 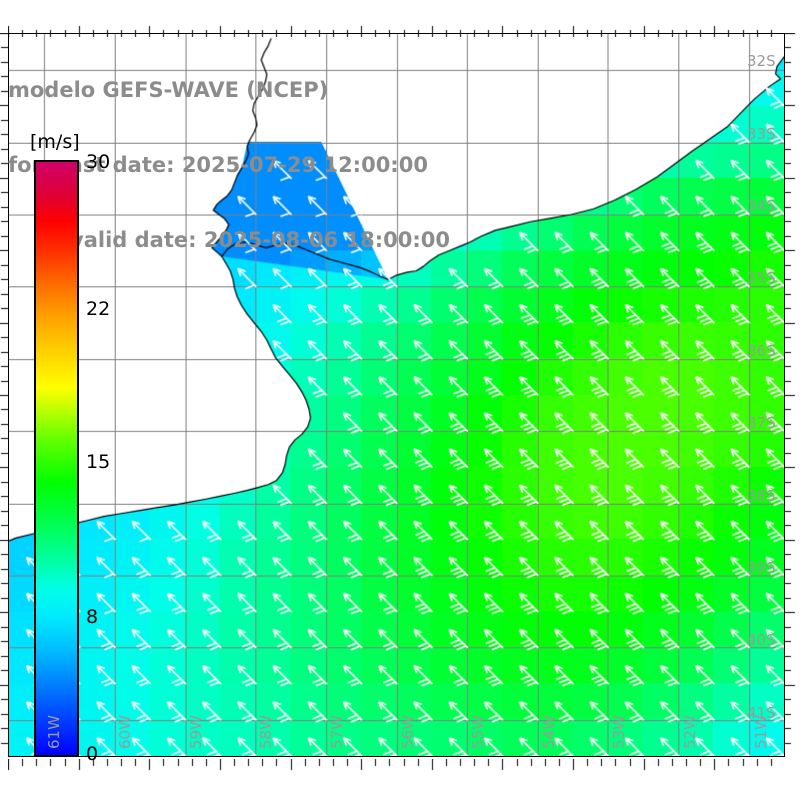 I want to click on axis-ticks-right, so click(x=790, y=395).